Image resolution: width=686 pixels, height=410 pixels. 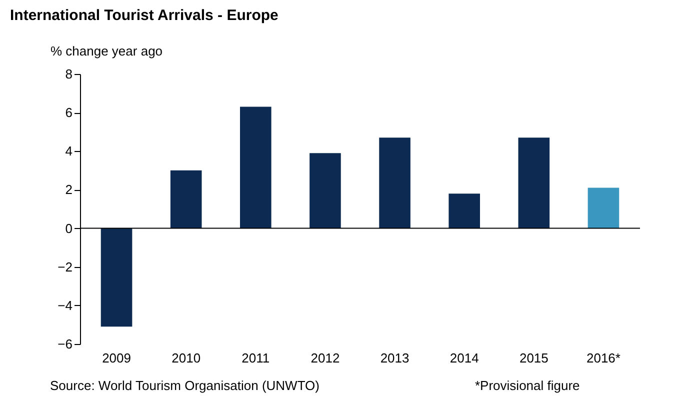 I want to click on y-tick-label: −2, so click(x=65, y=266).